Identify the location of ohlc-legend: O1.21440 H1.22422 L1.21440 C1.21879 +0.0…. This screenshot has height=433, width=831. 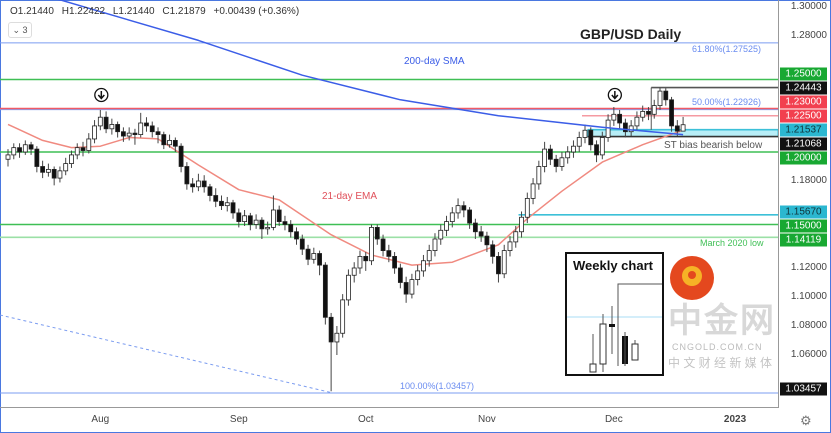
(157, 11).